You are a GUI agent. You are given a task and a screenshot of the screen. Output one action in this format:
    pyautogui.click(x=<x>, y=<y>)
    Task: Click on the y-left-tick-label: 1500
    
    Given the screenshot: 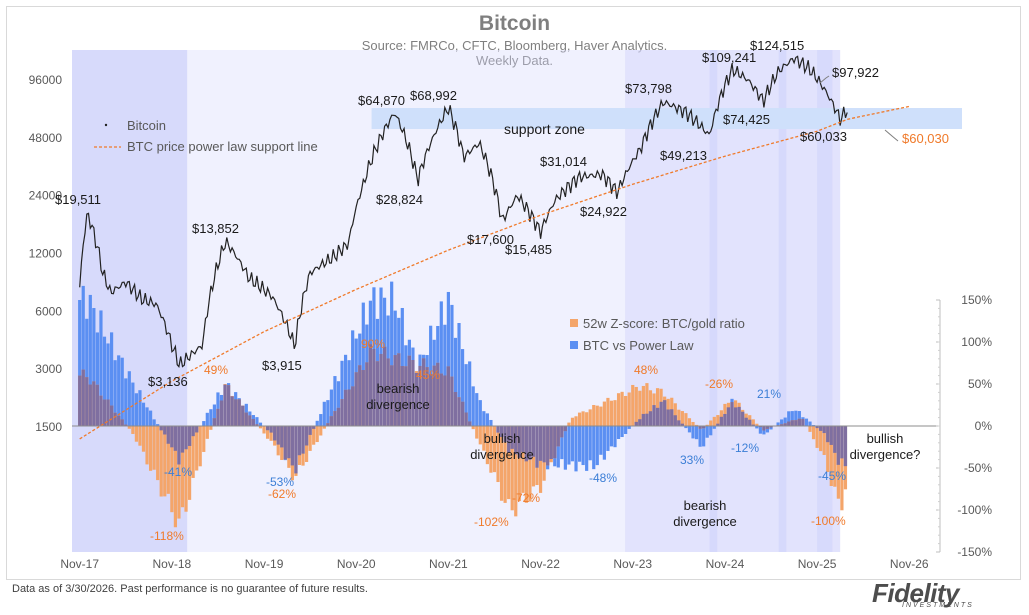 What is the action you would take?
    pyautogui.click(x=48, y=427)
    